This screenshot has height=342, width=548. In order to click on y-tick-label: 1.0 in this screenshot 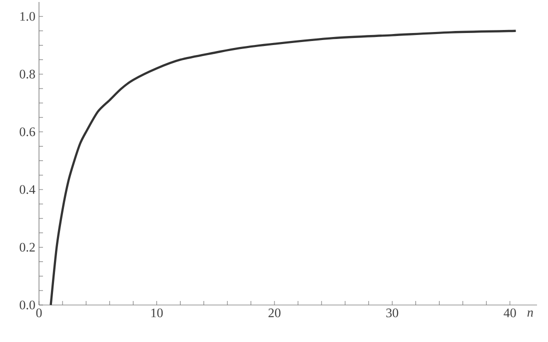, I will do `click(27, 16)`.